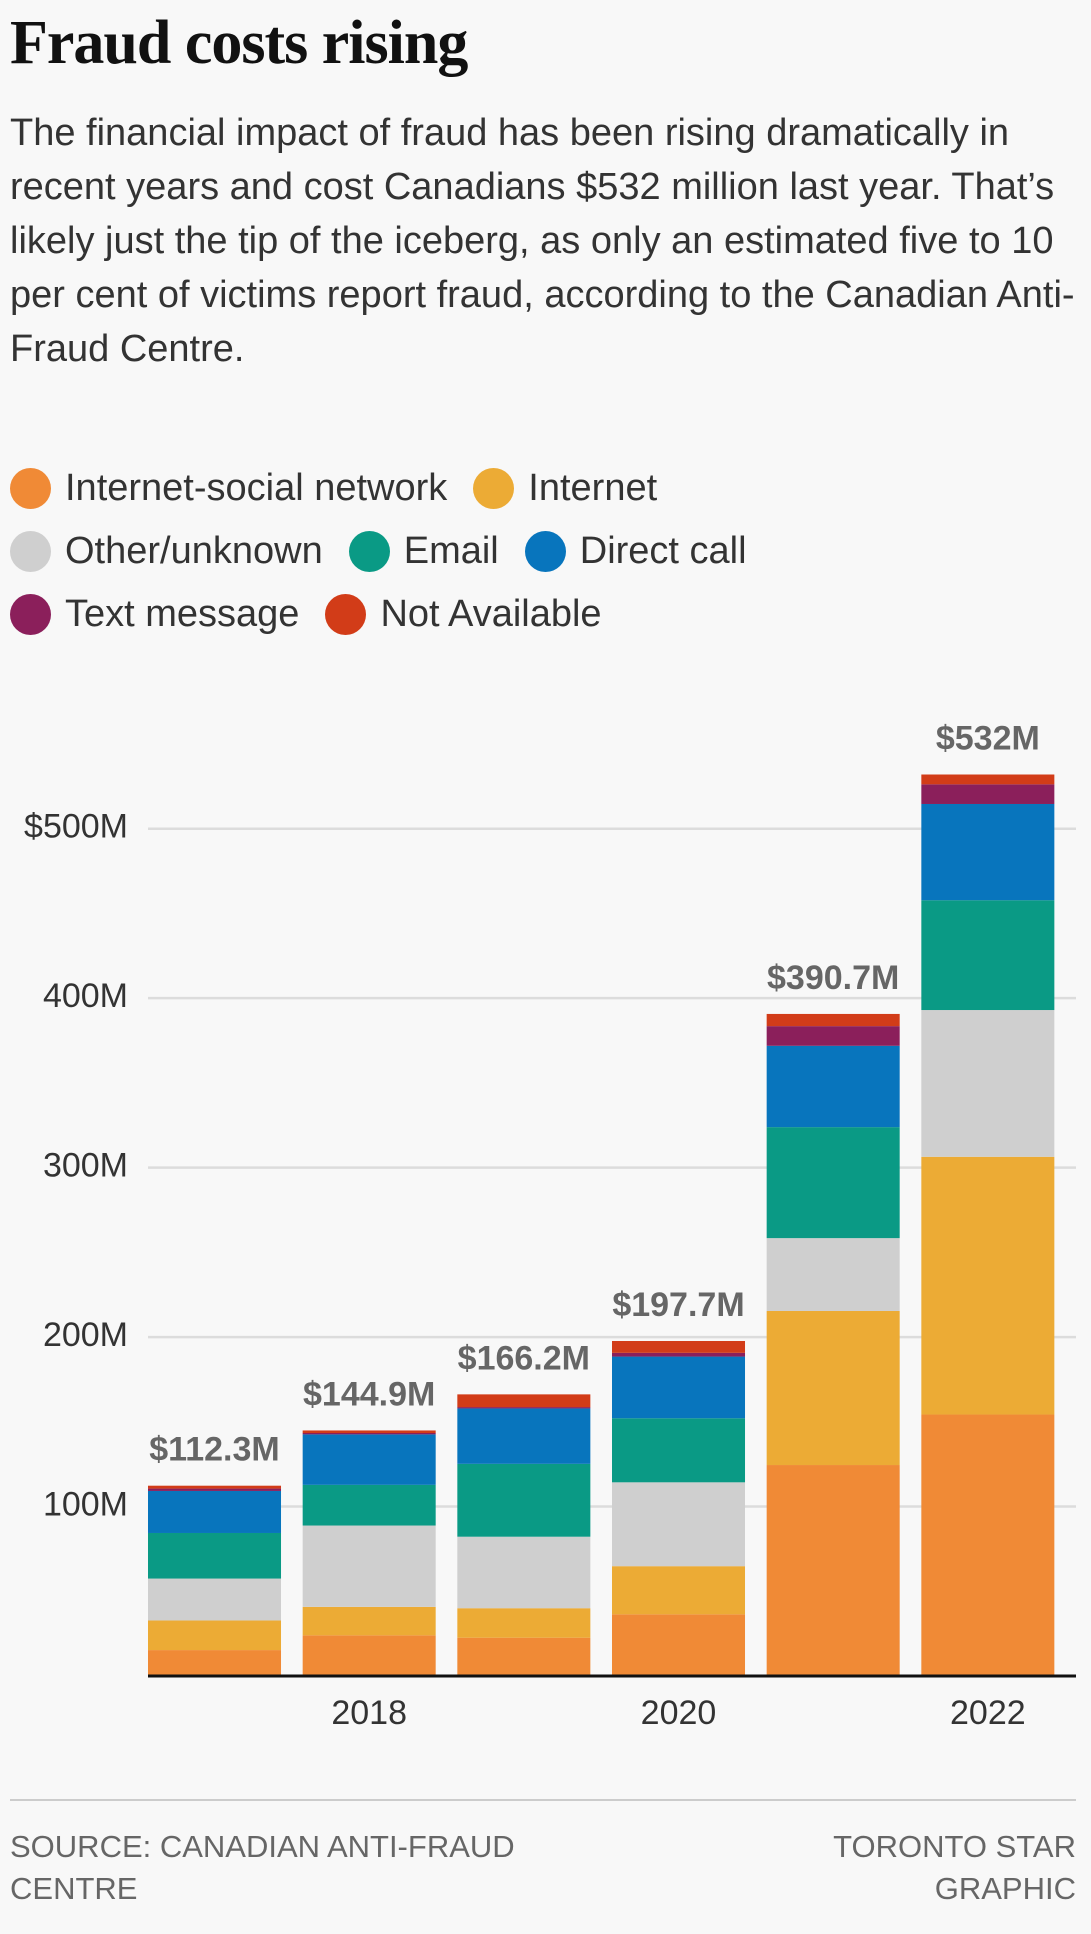 The image size is (1091, 1934). What do you see at coordinates (85, 1335) in the screenshot?
I see `y-tick-label: 200M` at bounding box center [85, 1335].